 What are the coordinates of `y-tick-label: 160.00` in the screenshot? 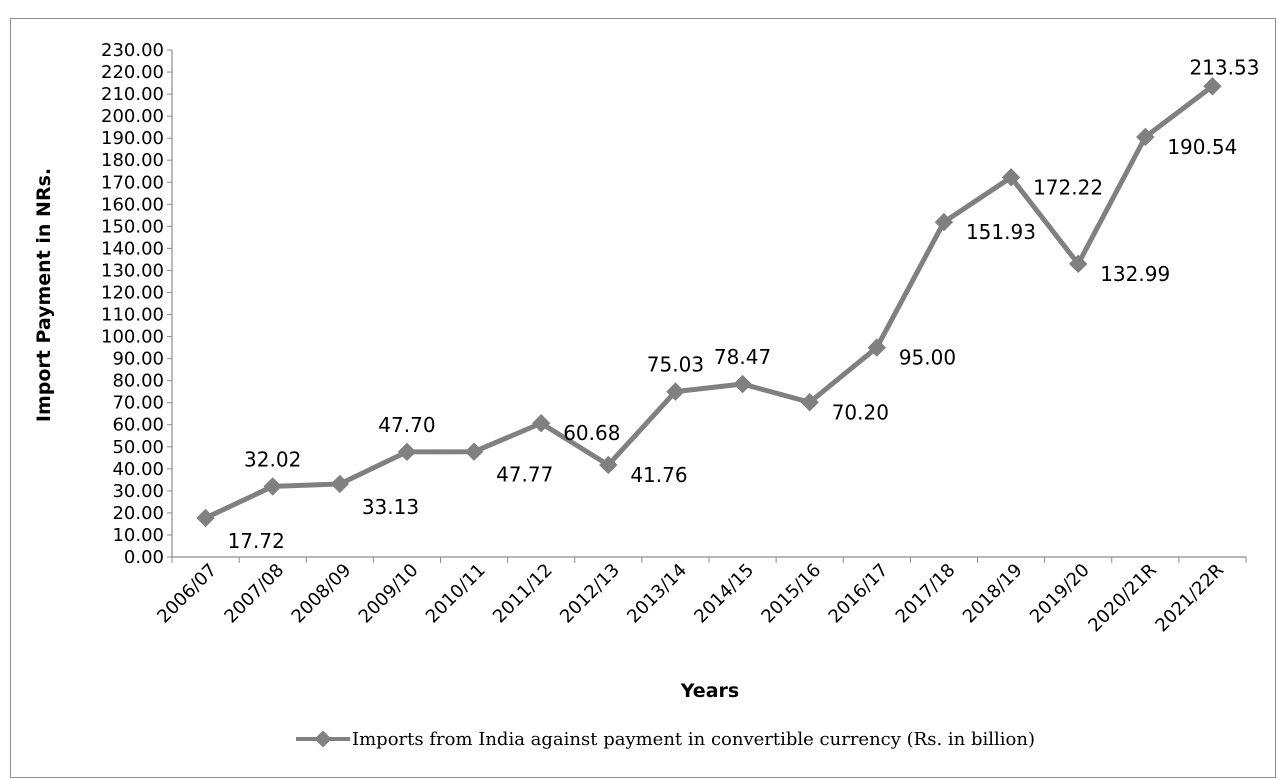 It's located at (132, 204).